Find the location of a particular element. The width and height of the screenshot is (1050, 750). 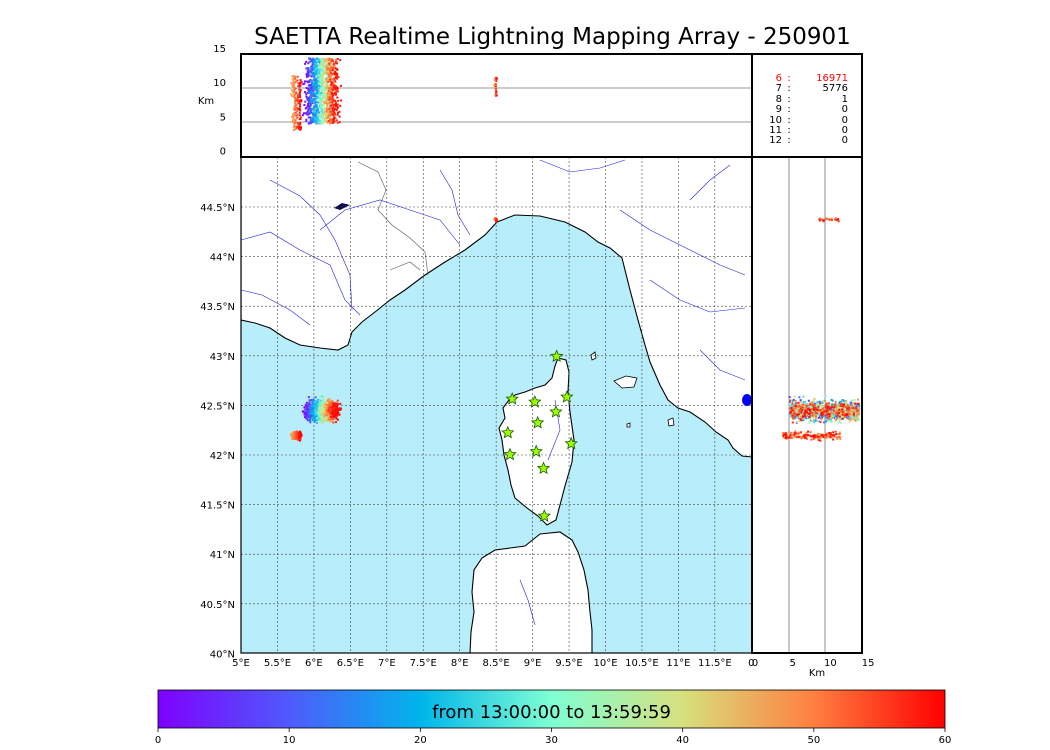

lon-tick-label: 8.5°E is located at coordinates (496, 663).